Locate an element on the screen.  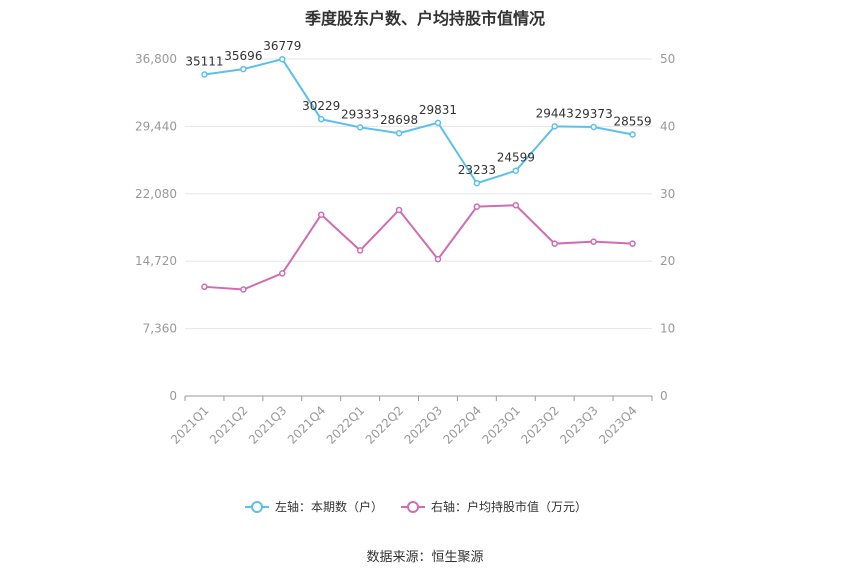
data-label: 28698 is located at coordinates (399, 120).